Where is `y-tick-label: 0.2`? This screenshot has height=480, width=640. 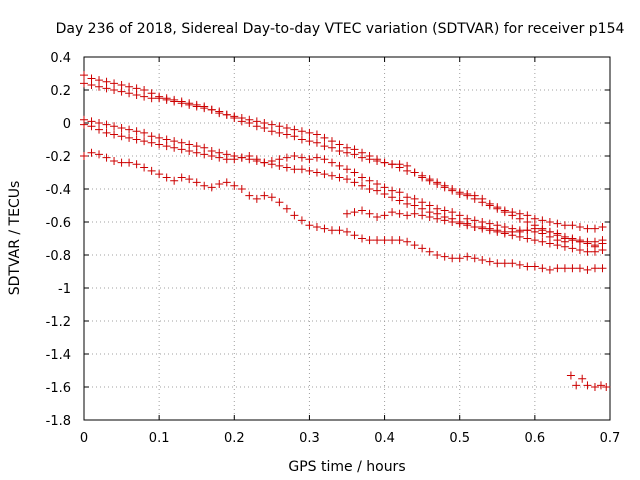
y-tick-label: 0.2 is located at coordinates (60, 91).